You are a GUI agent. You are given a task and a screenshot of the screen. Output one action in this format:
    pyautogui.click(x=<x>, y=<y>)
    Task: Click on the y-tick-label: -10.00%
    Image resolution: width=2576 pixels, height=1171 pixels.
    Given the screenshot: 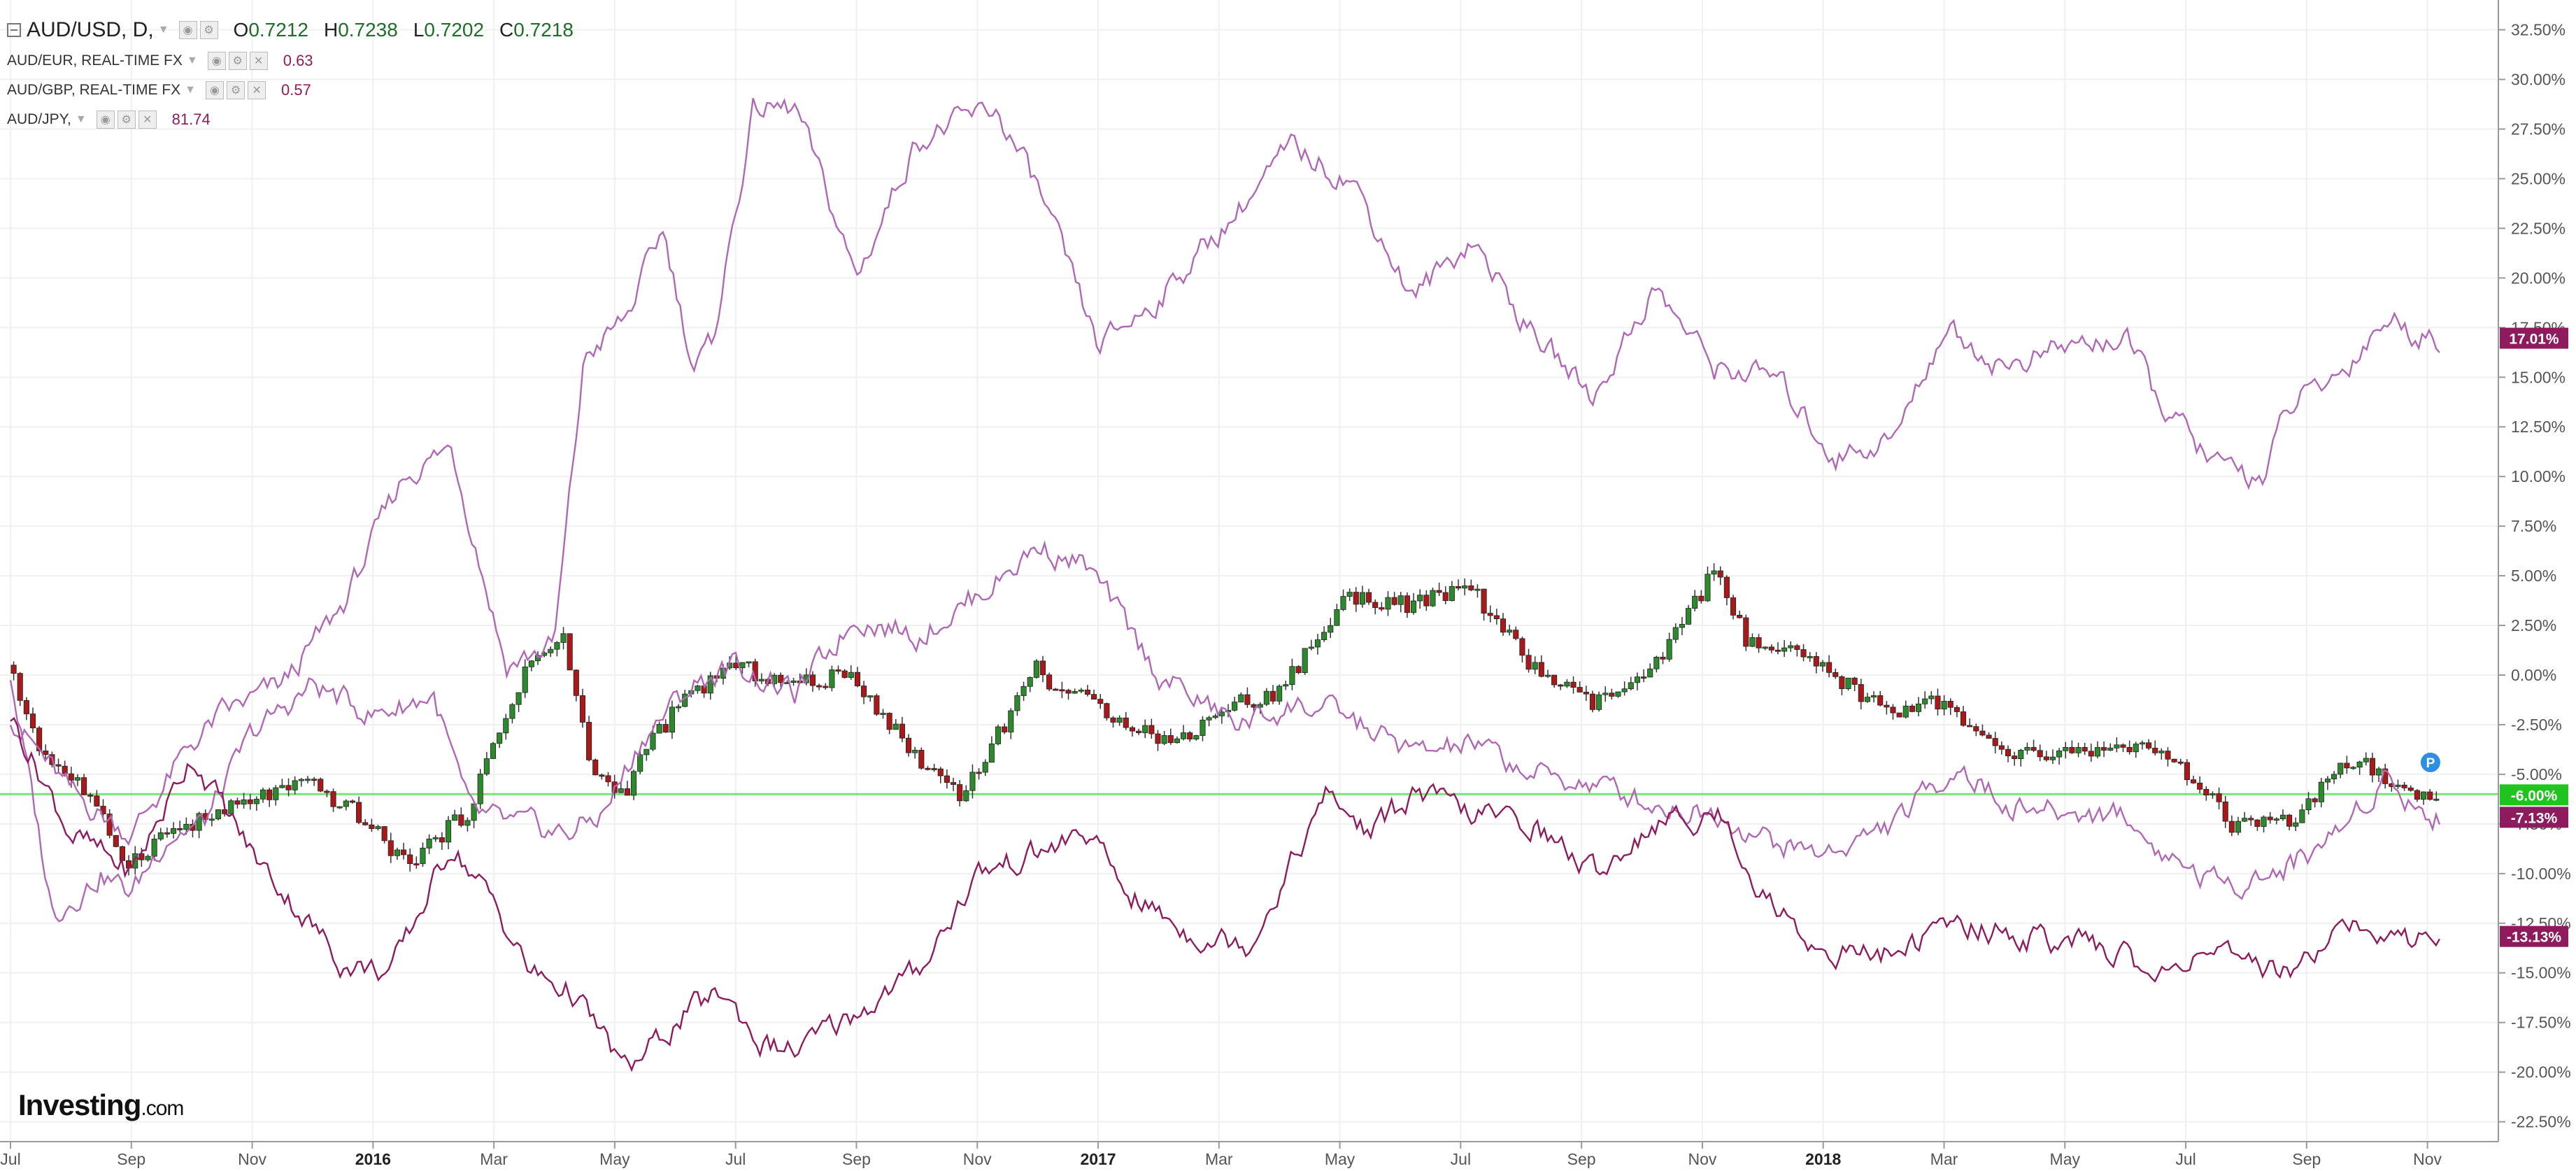 What is the action you would take?
    pyautogui.click(x=2541, y=874)
    